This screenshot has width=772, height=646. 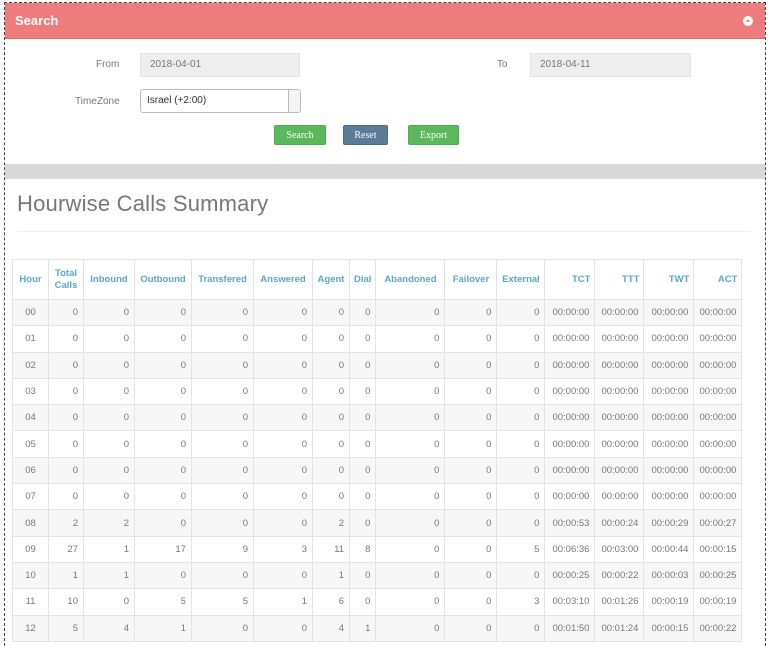 What do you see at coordinates (570, 602) in the screenshot?
I see `table-cell: 00:03:10` at bounding box center [570, 602].